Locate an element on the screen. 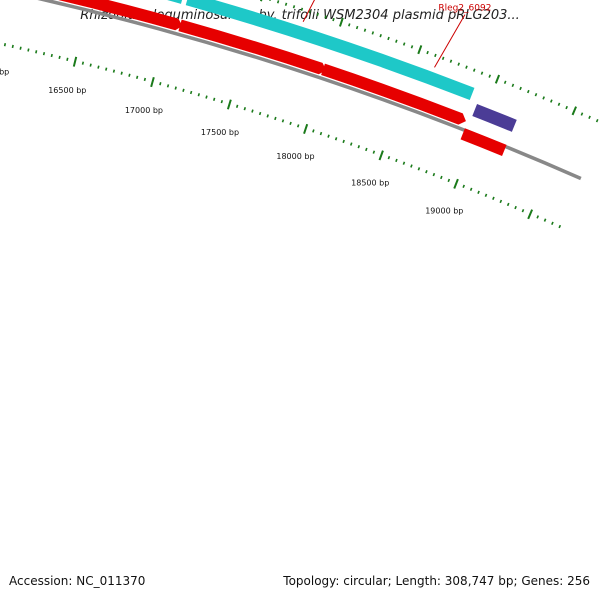 Image resolution: width=600 pixels, height=600 pixels. scale-tick-label: 17000 bp is located at coordinates (144, 110).